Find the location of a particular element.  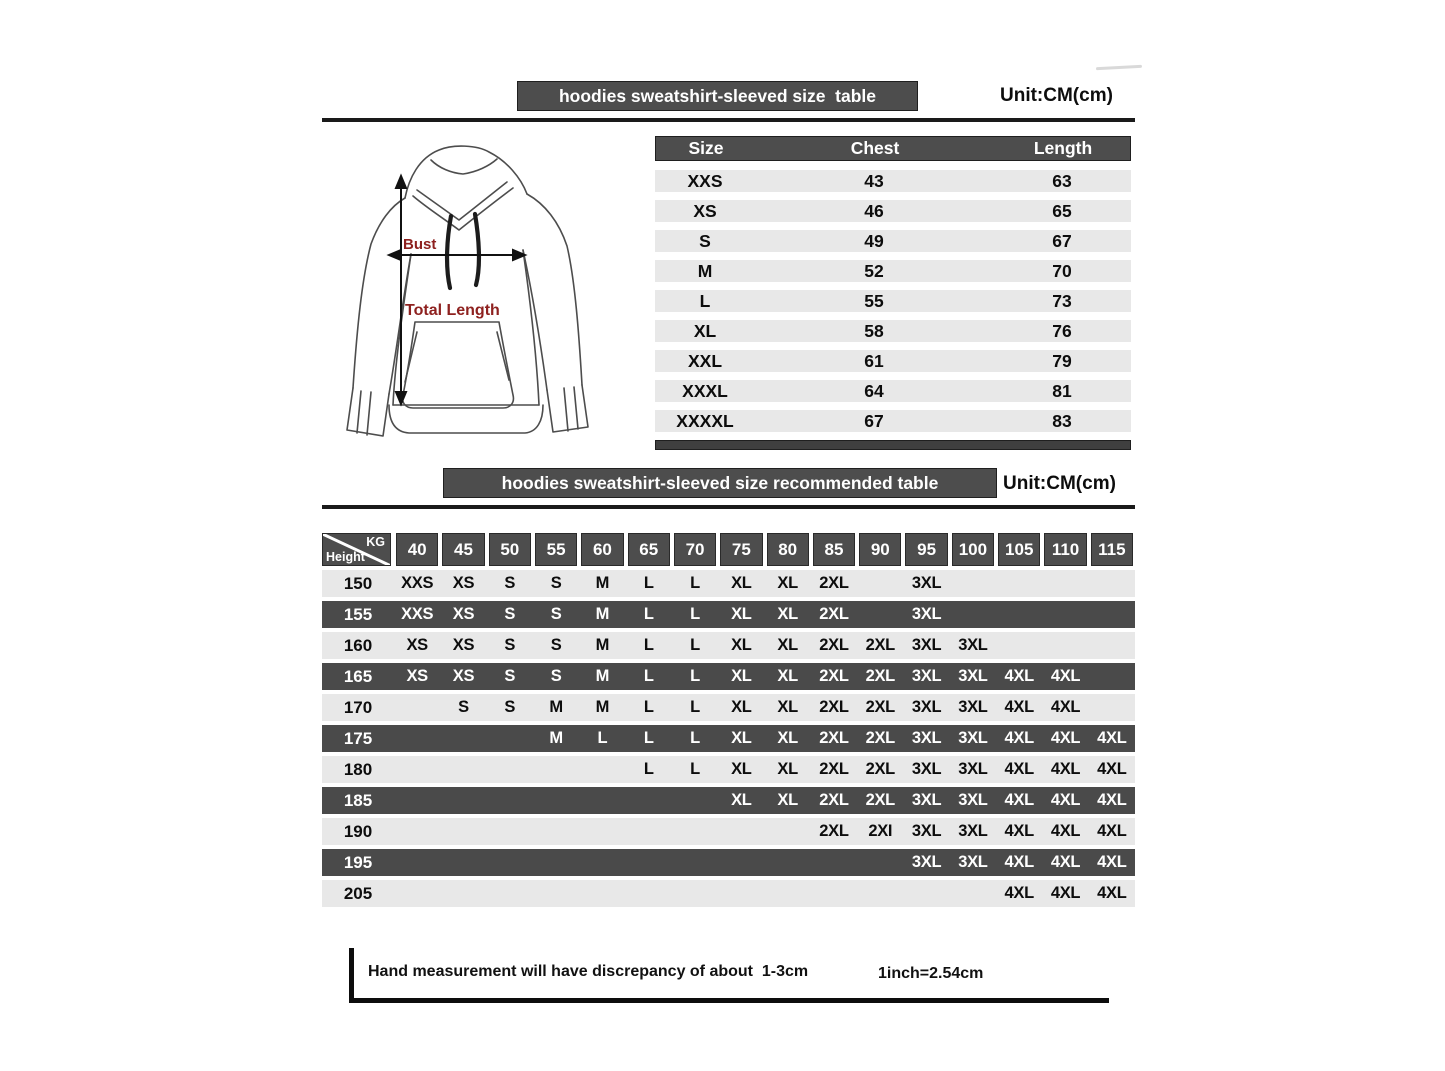

length-cell: 83 is located at coordinates (1062, 420).